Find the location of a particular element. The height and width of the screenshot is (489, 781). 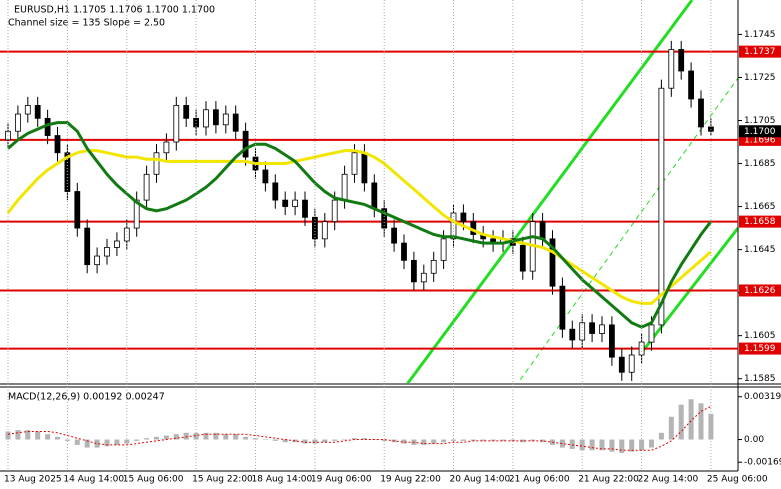

y-tick-label: 1.1665 is located at coordinates (760, 207).